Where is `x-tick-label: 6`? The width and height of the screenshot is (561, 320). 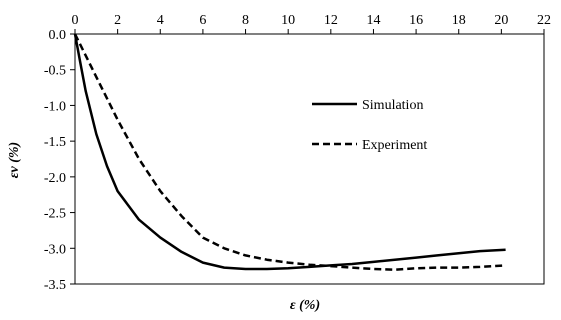 x-tick-label: 6 is located at coordinates (202, 20).